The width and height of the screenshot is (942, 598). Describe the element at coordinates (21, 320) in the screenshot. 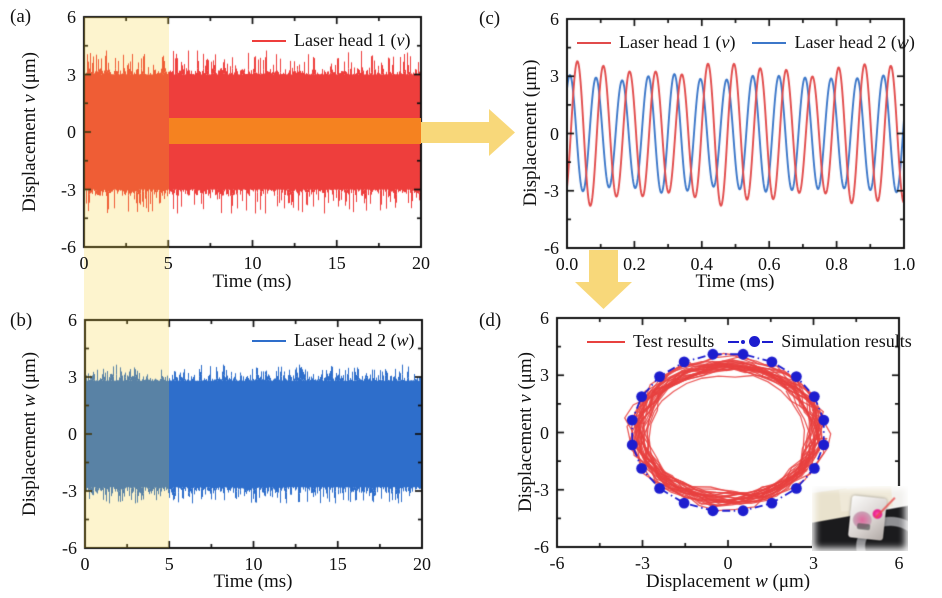

I see `panel-b-tag: (b)` at that location.